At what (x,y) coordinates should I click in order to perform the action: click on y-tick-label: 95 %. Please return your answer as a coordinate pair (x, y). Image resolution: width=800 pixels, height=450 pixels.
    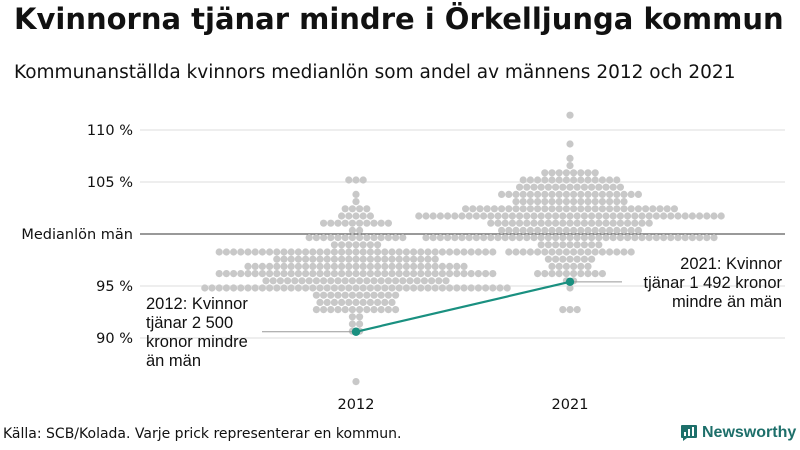
    Looking at the image, I should click on (114, 287).